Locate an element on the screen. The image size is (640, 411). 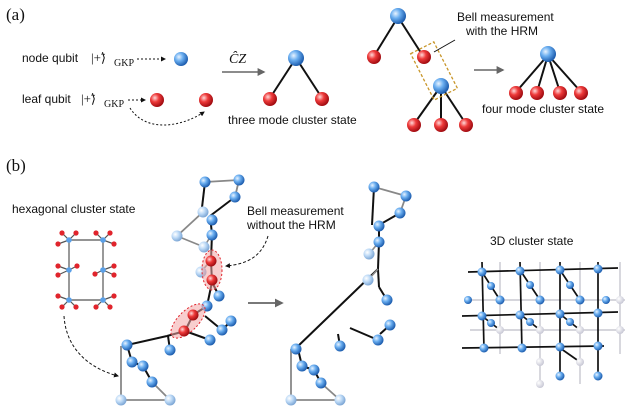
panel-a-label: (a) is located at coordinates (15, 14).